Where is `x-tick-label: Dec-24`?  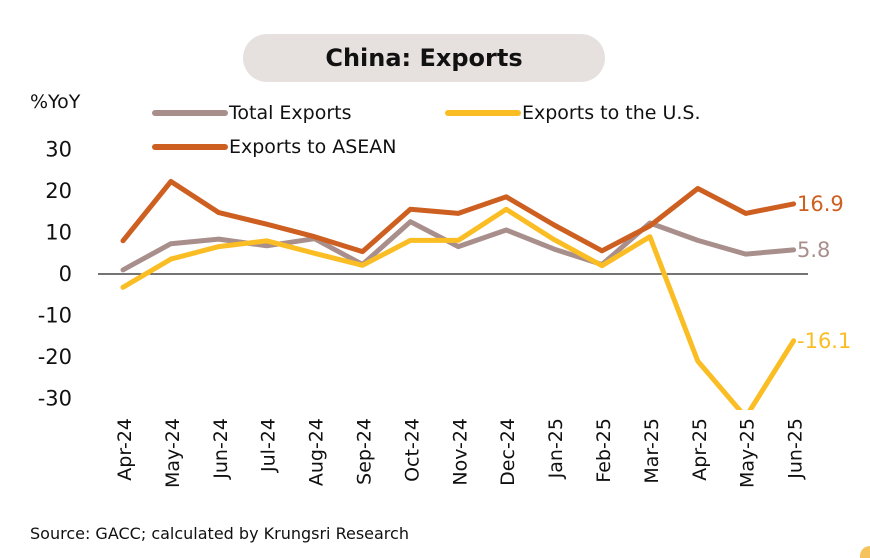 x-tick-label: Dec-24 is located at coordinates (508, 452).